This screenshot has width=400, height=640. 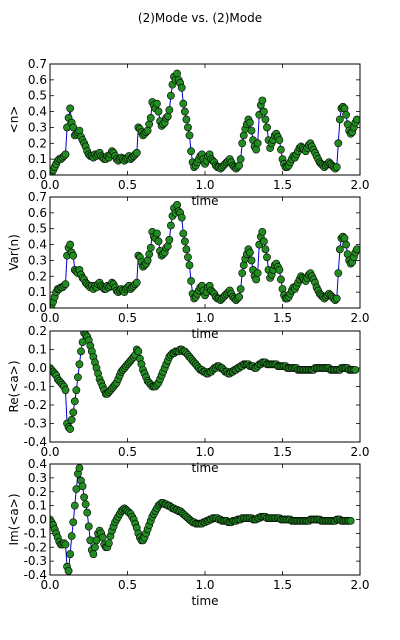 What do you see at coordinates (35, 405) in the screenshot?
I see `y-tick-label: -0.2` at bounding box center [35, 405].